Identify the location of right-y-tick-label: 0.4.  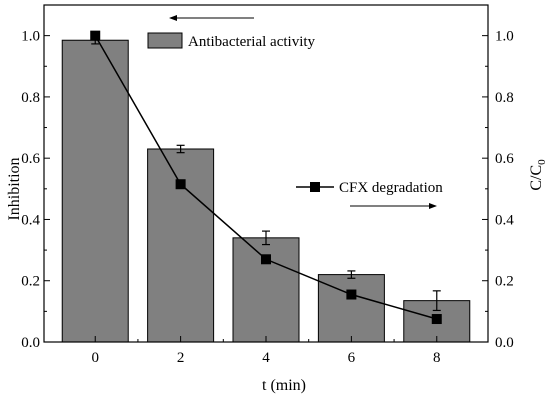
(504, 220).